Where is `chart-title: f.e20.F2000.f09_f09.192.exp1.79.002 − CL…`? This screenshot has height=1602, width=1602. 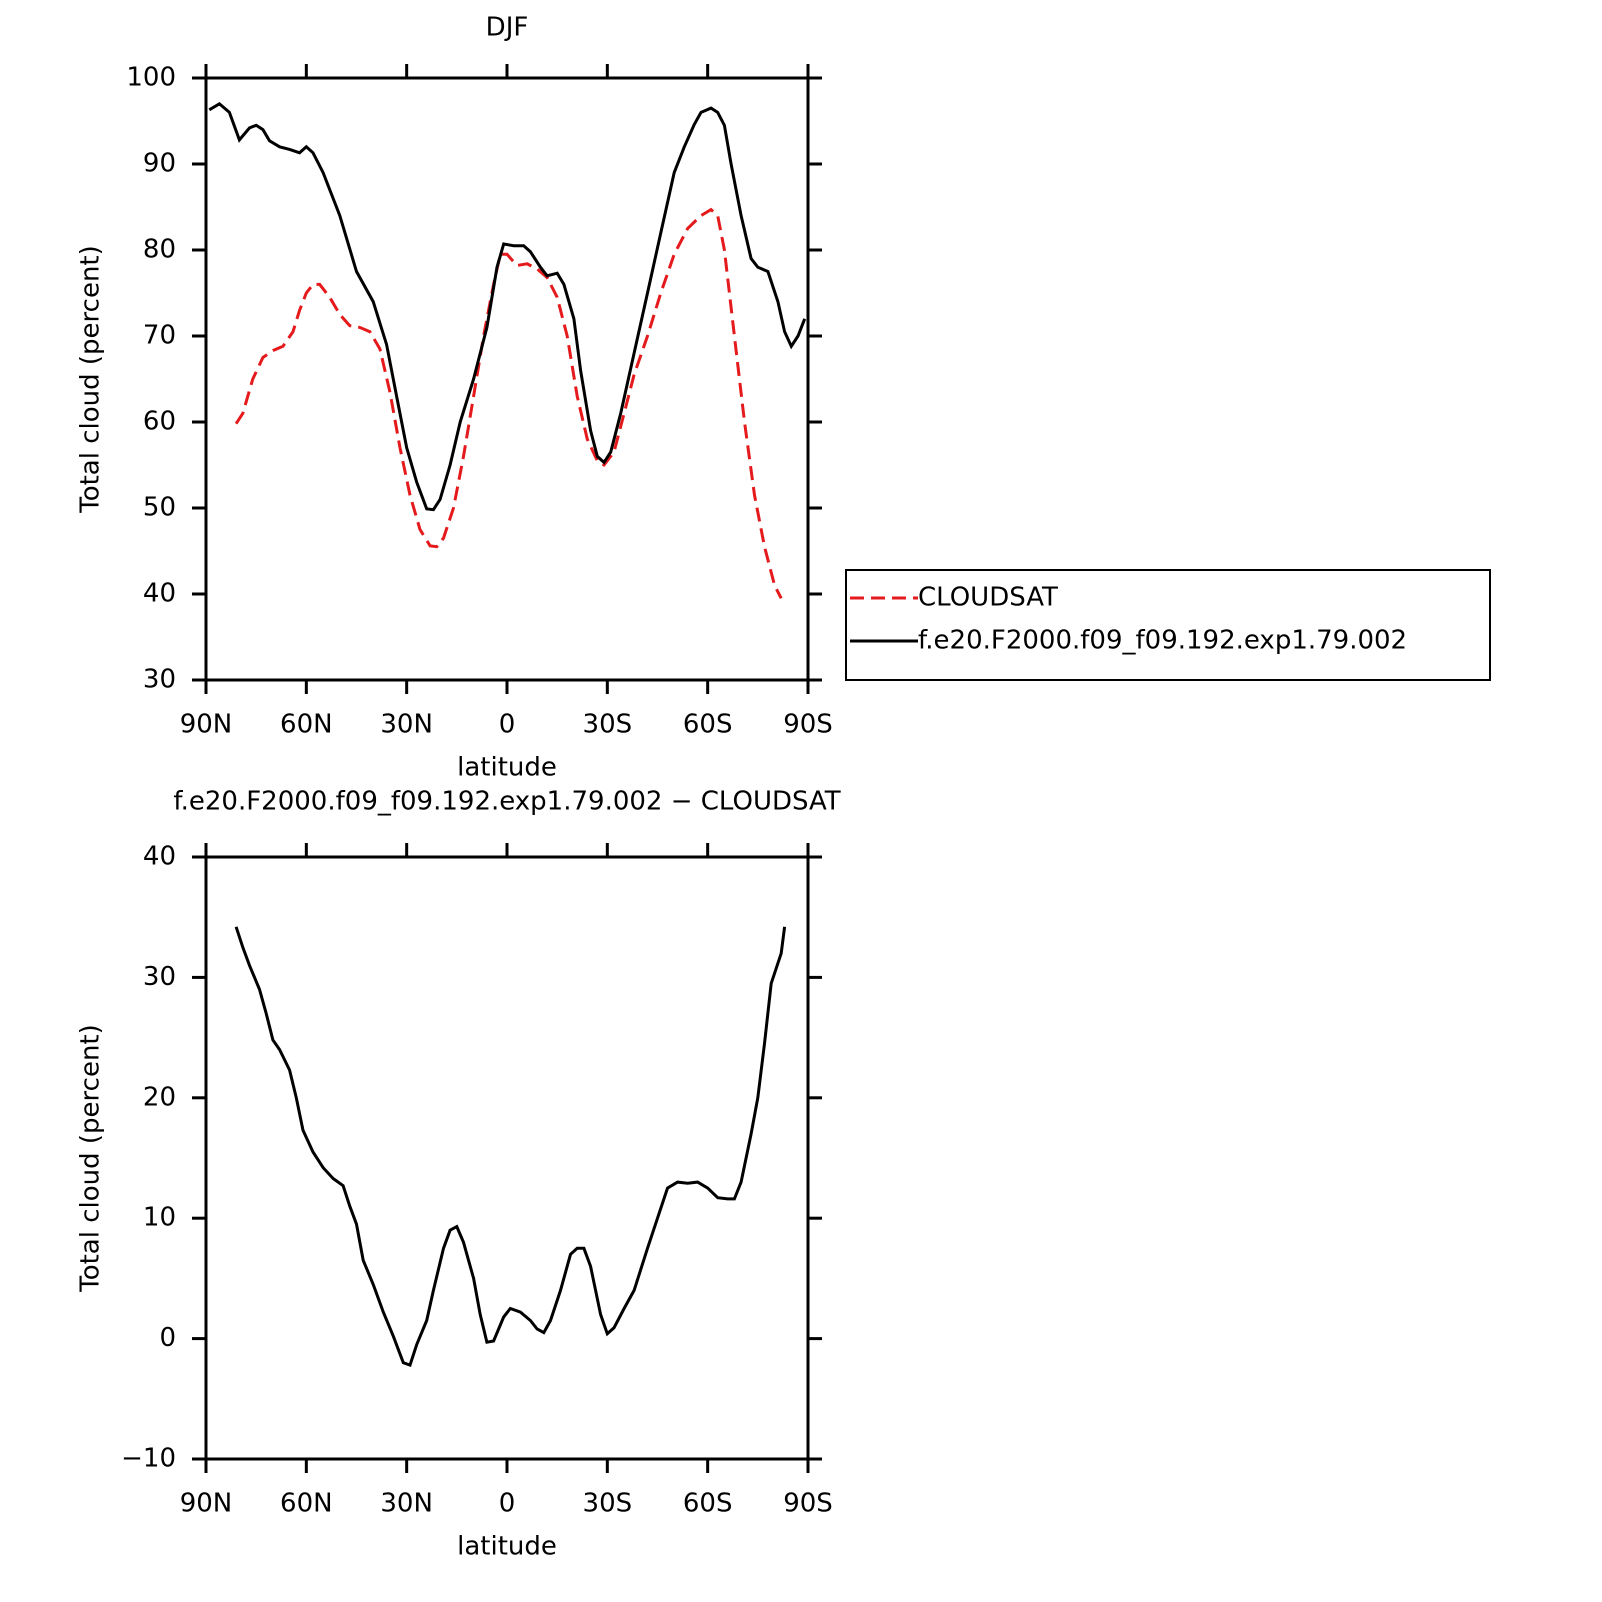 chart-title: f.e20.F2000.f09_f09.192.exp1.79.002 − CL… is located at coordinates (506, 802).